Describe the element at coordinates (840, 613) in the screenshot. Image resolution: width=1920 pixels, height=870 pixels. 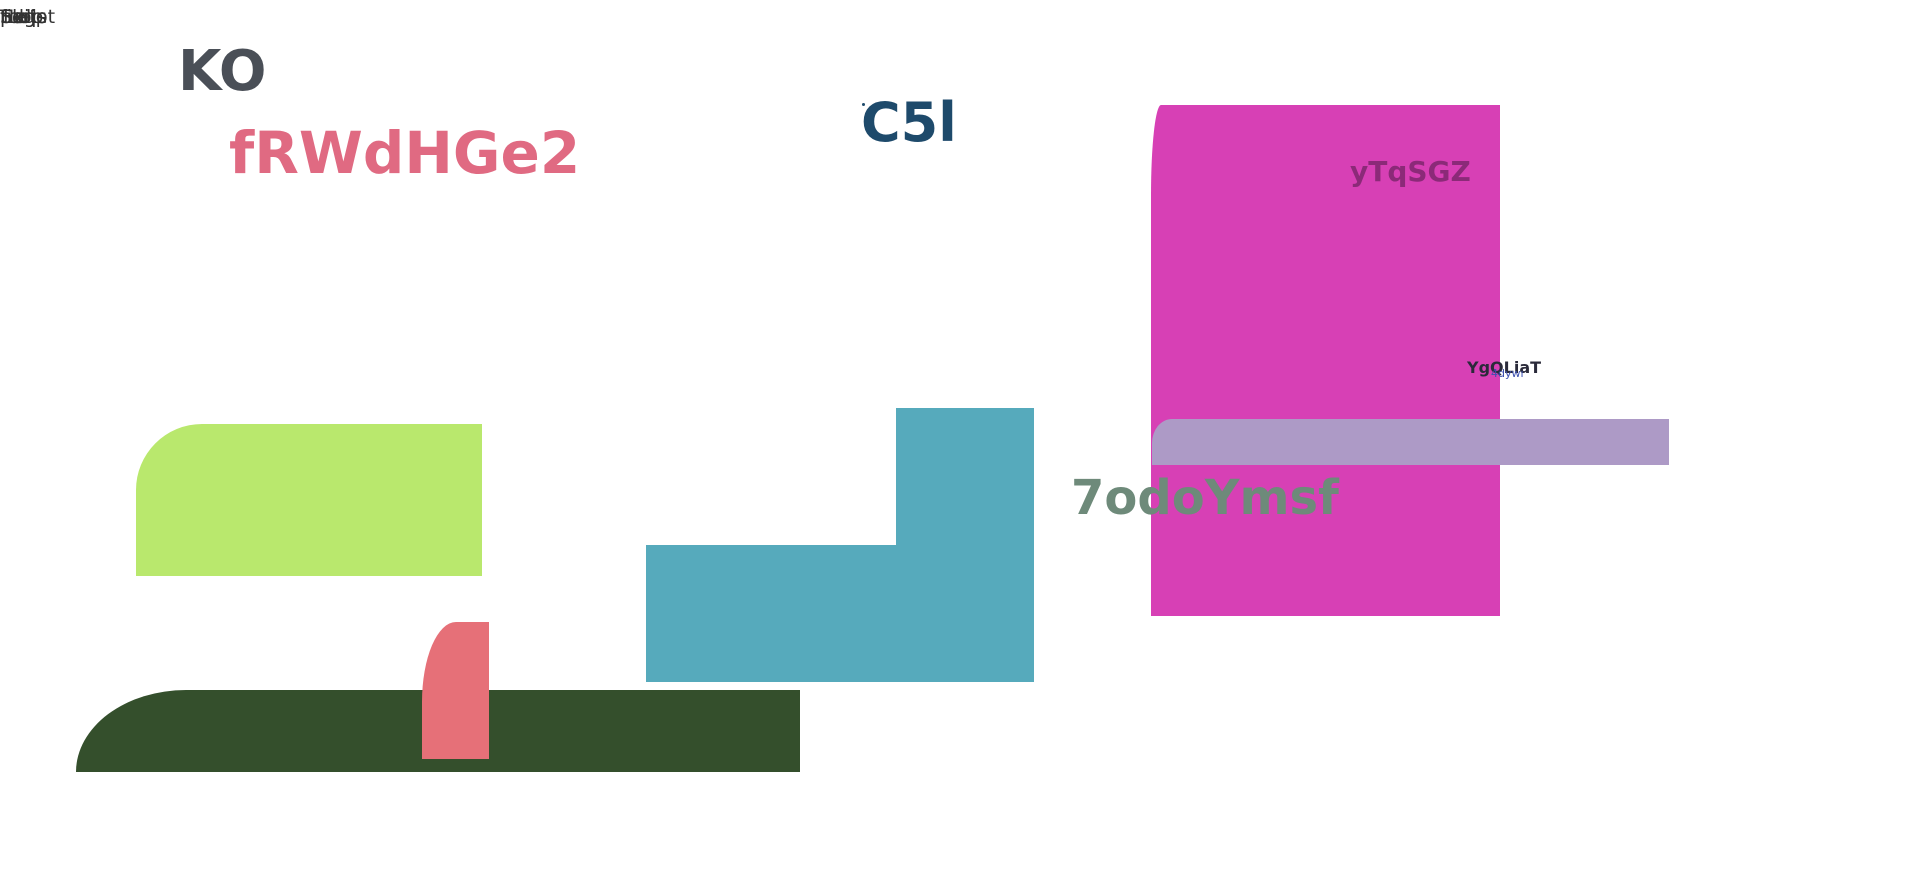
I see `teal-block-lower` at that location.